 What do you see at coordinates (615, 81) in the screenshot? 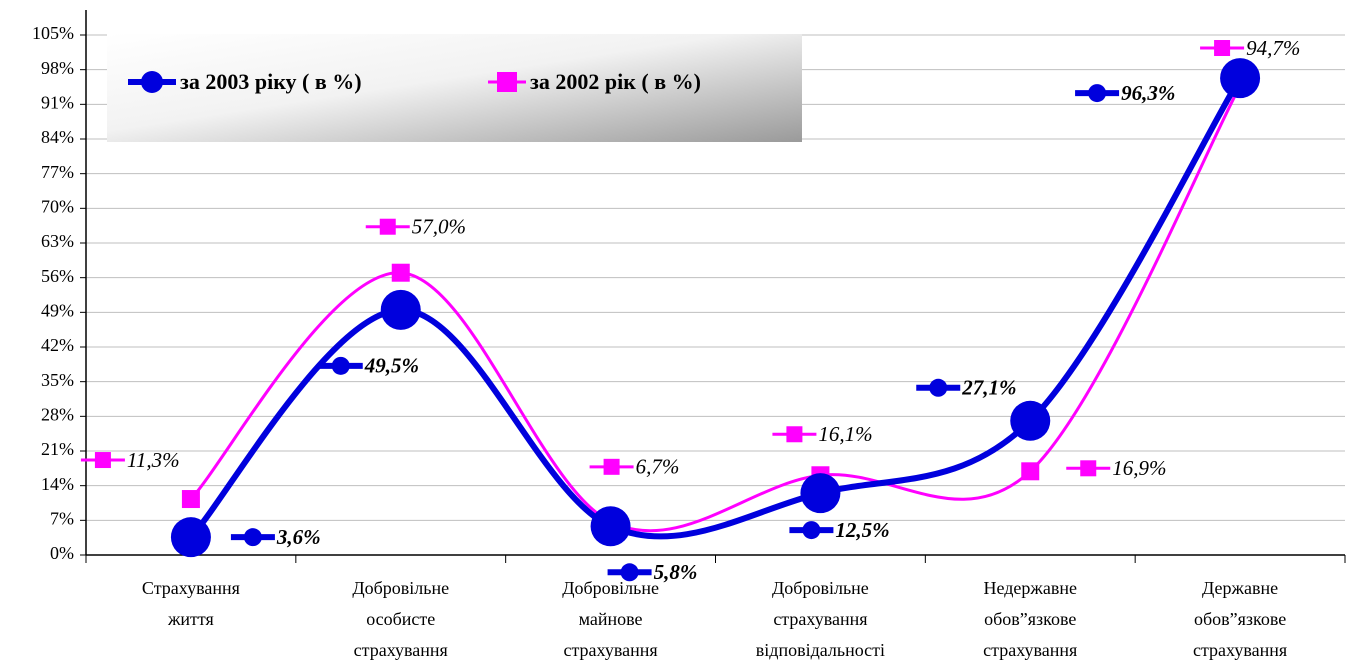
I see `legend-label: за 2002 рік ( в %)` at bounding box center [615, 81].